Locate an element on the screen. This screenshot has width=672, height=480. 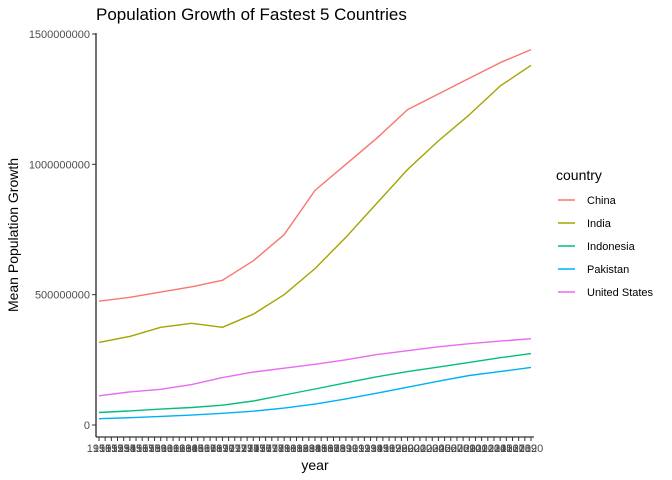
x-tick-label: 1959 is located at coordinates (154, 449).